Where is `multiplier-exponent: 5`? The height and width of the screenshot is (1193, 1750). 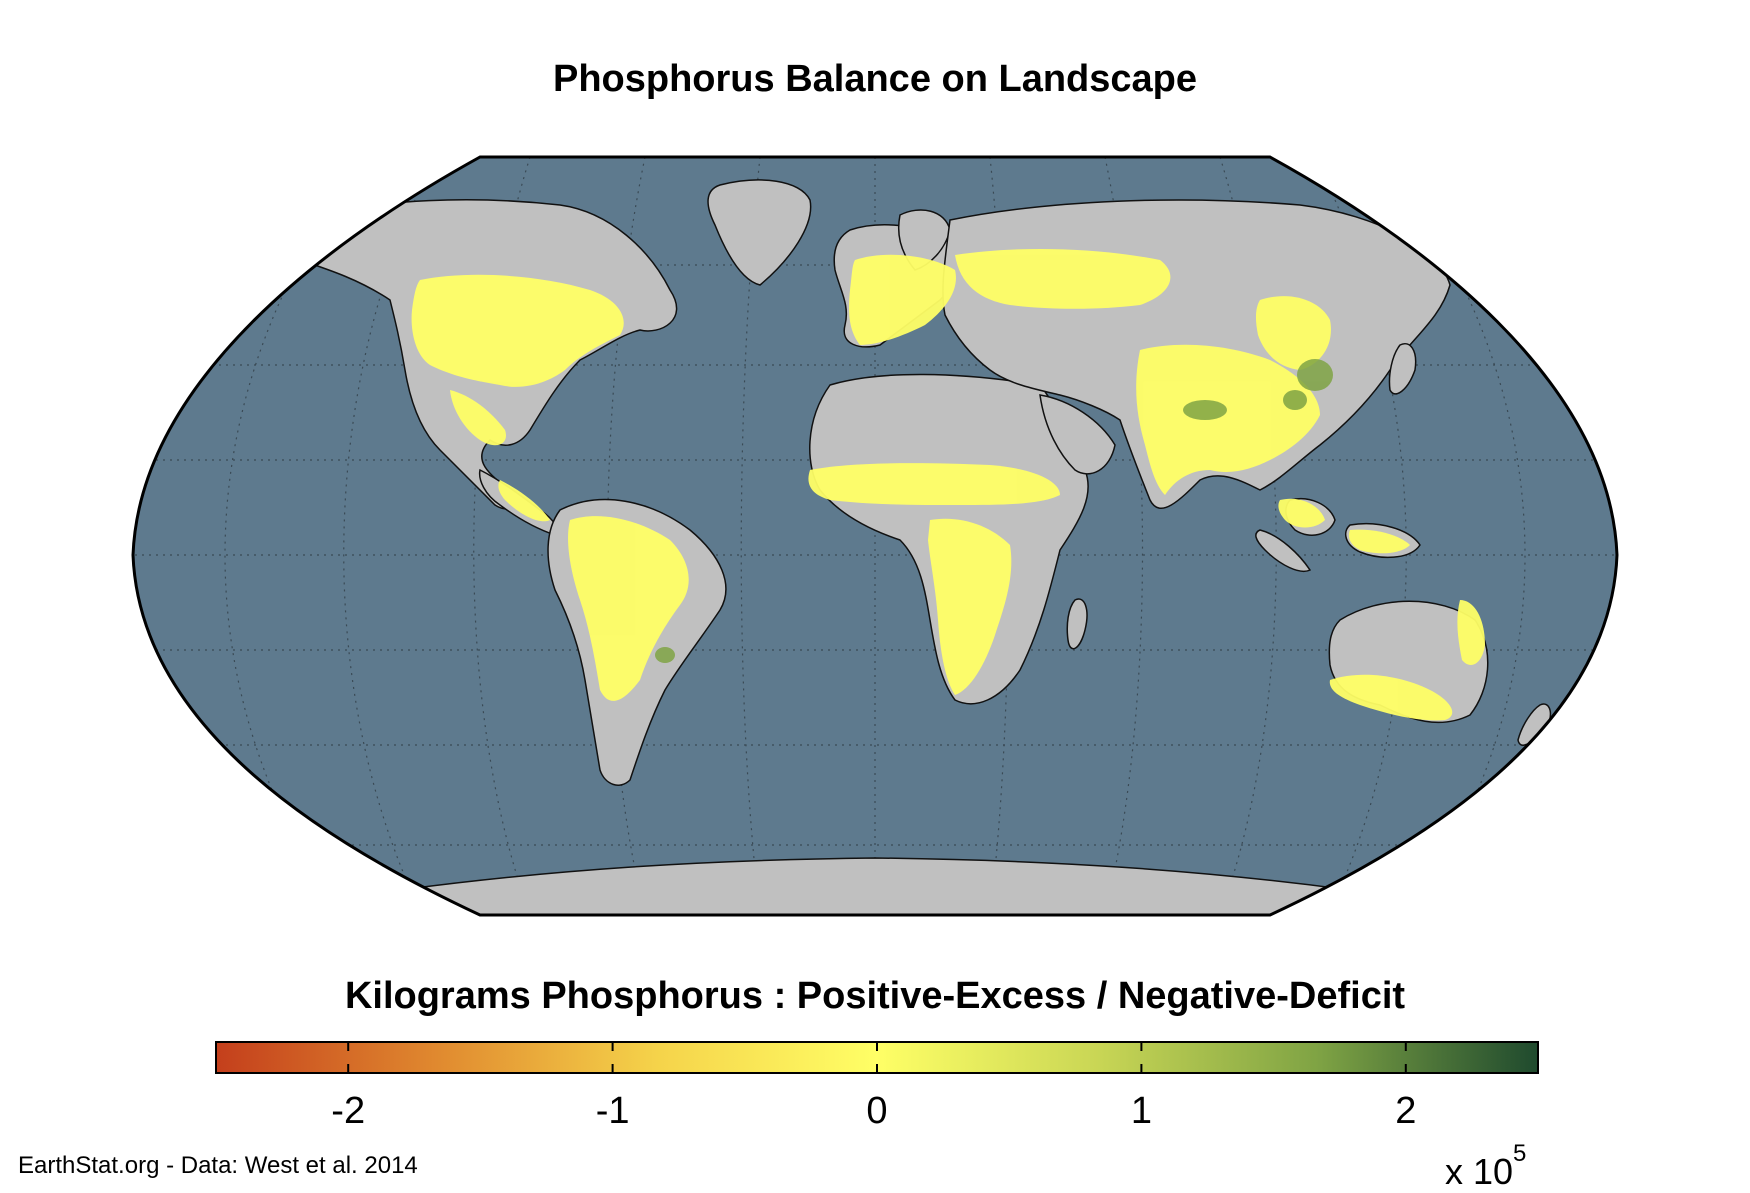
multiplier-exponent: 5 is located at coordinates (1520, 1153).